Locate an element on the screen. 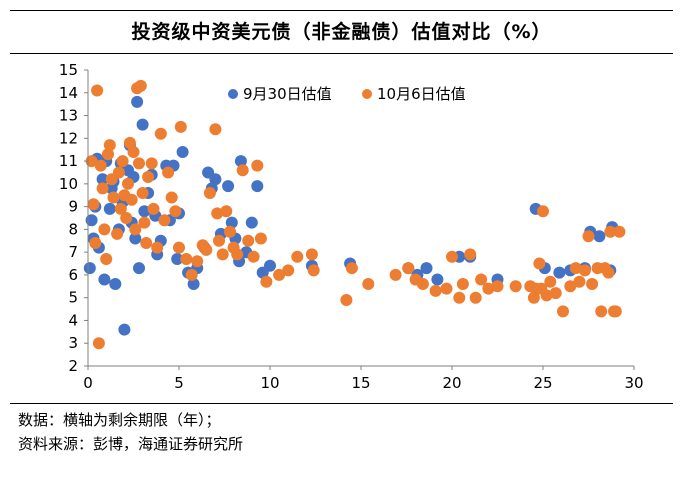  x-tick-label: 5 is located at coordinates (179, 383).